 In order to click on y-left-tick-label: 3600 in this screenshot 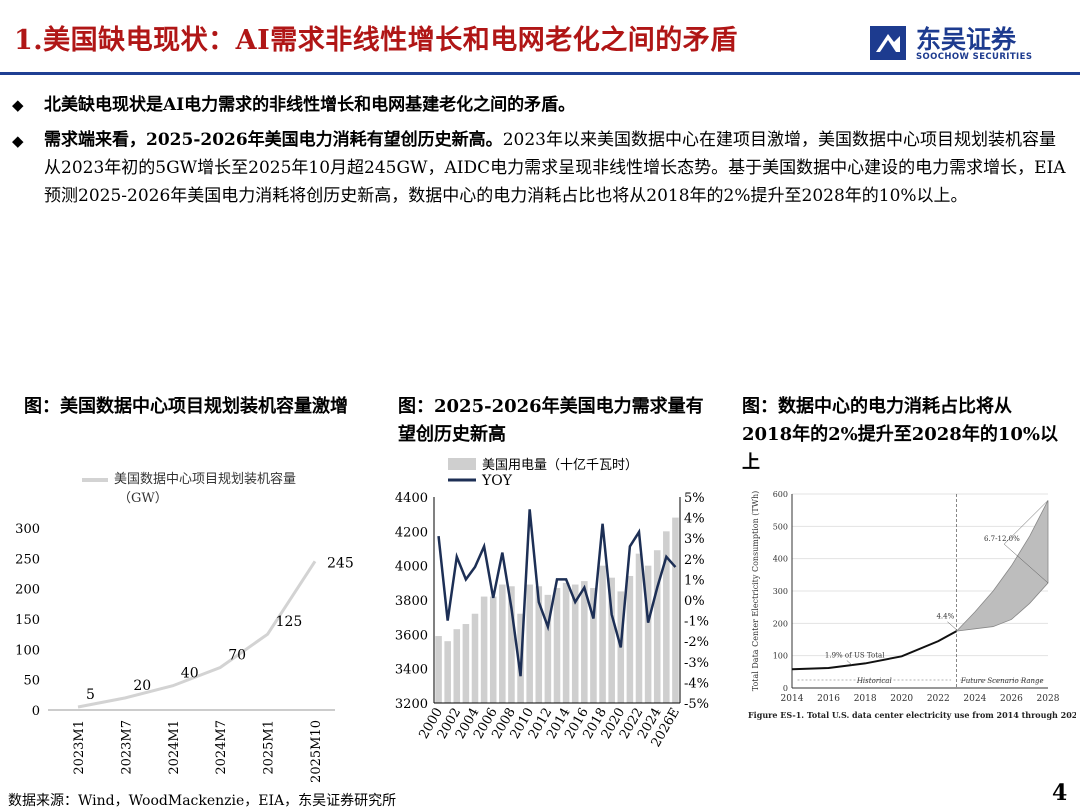, I will do `click(411, 635)`.